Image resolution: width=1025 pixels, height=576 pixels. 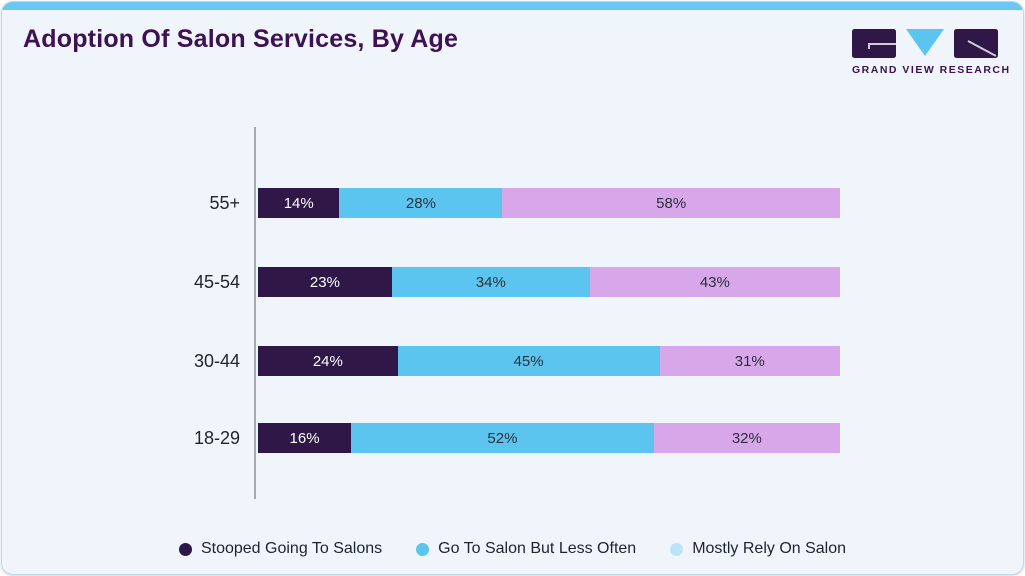 I want to click on legend-item: Mostly Rely On Salon, so click(x=758, y=549).